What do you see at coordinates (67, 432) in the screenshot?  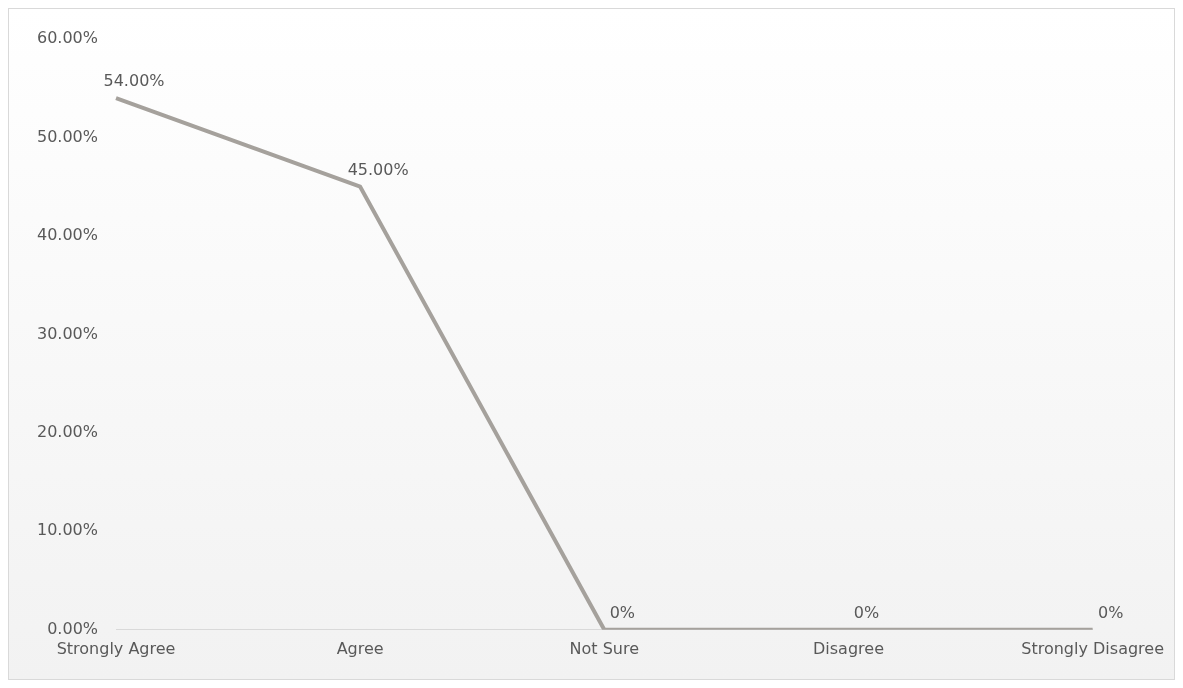 I see `y-tick-label: 20.00%` at bounding box center [67, 432].